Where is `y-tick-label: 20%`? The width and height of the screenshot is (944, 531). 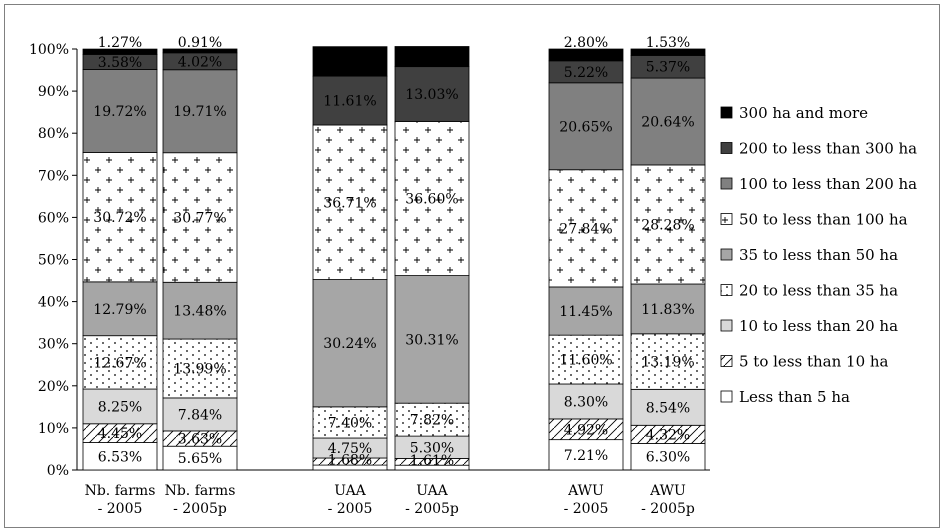
y-tick-label: 20% is located at coordinates (53, 387).